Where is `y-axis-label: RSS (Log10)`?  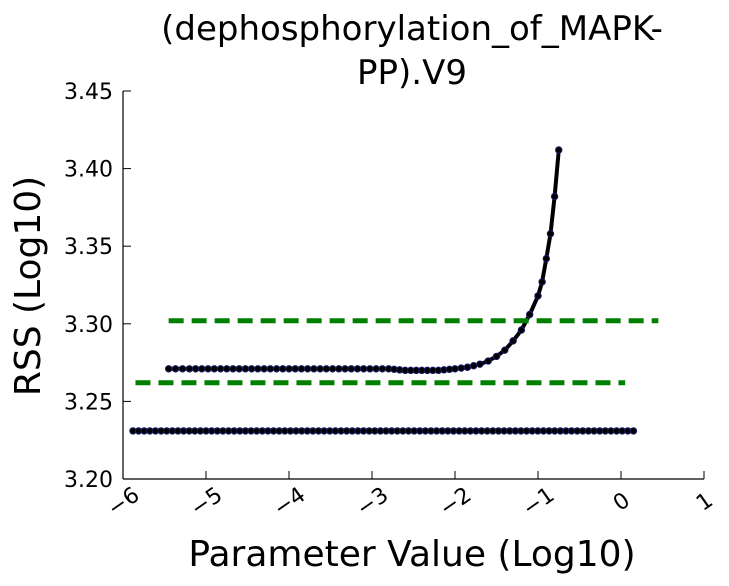 y-axis-label: RSS (Log10) is located at coordinates (28, 286).